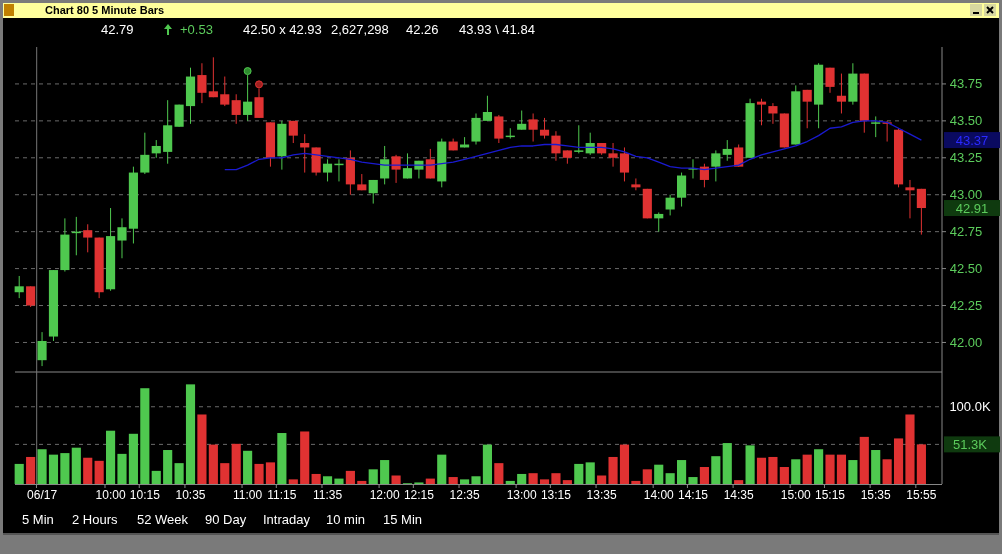 The width and height of the screenshot is (1002, 554). What do you see at coordinates (966, 195) in the screenshot?
I see `y-tick-label: 43.00` at bounding box center [966, 195].